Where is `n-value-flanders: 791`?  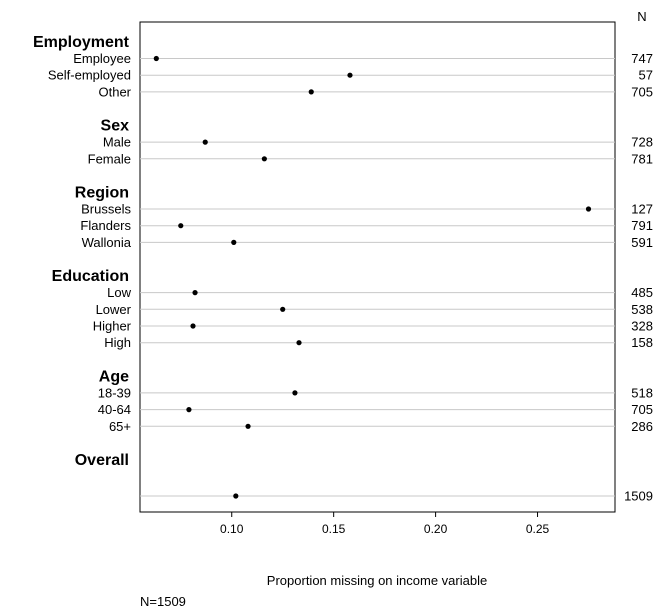 n-value-flanders: 791 is located at coordinates (642, 225).